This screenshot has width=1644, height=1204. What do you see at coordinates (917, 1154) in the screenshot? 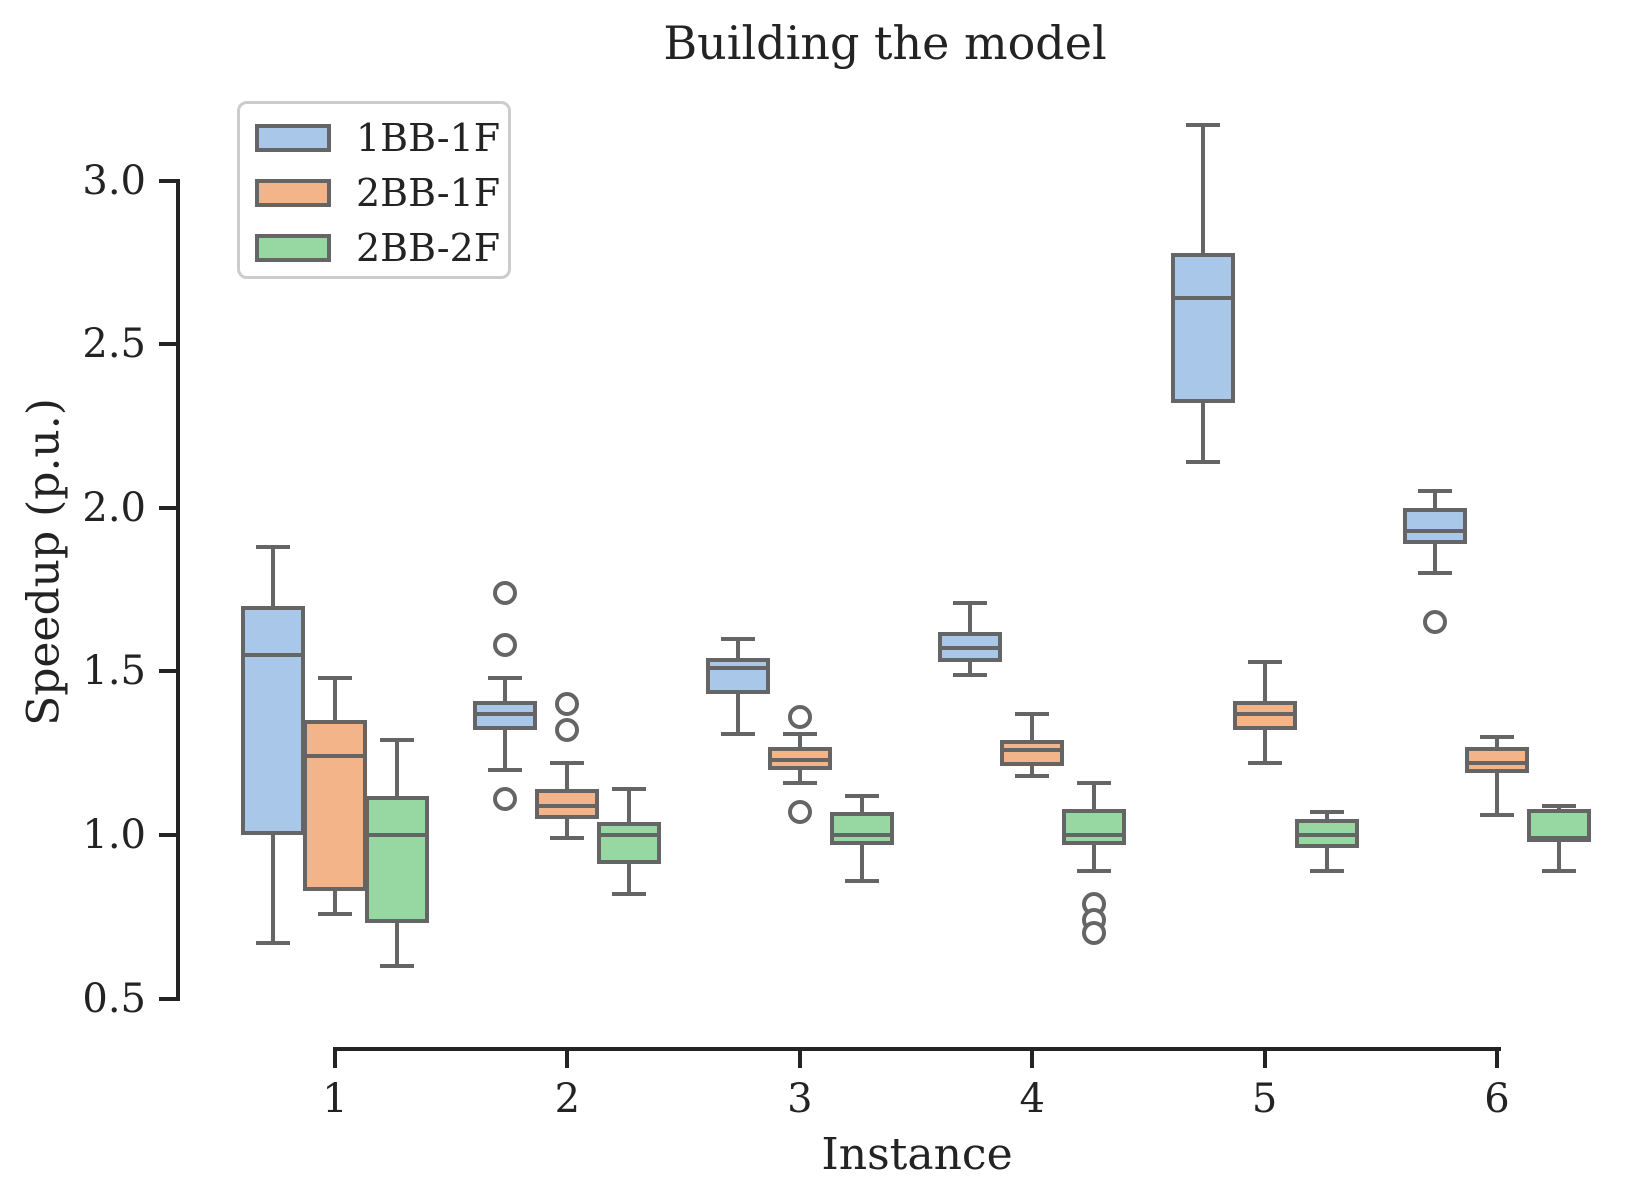
I see `x-axis-label: Instance` at bounding box center [917, 1154].